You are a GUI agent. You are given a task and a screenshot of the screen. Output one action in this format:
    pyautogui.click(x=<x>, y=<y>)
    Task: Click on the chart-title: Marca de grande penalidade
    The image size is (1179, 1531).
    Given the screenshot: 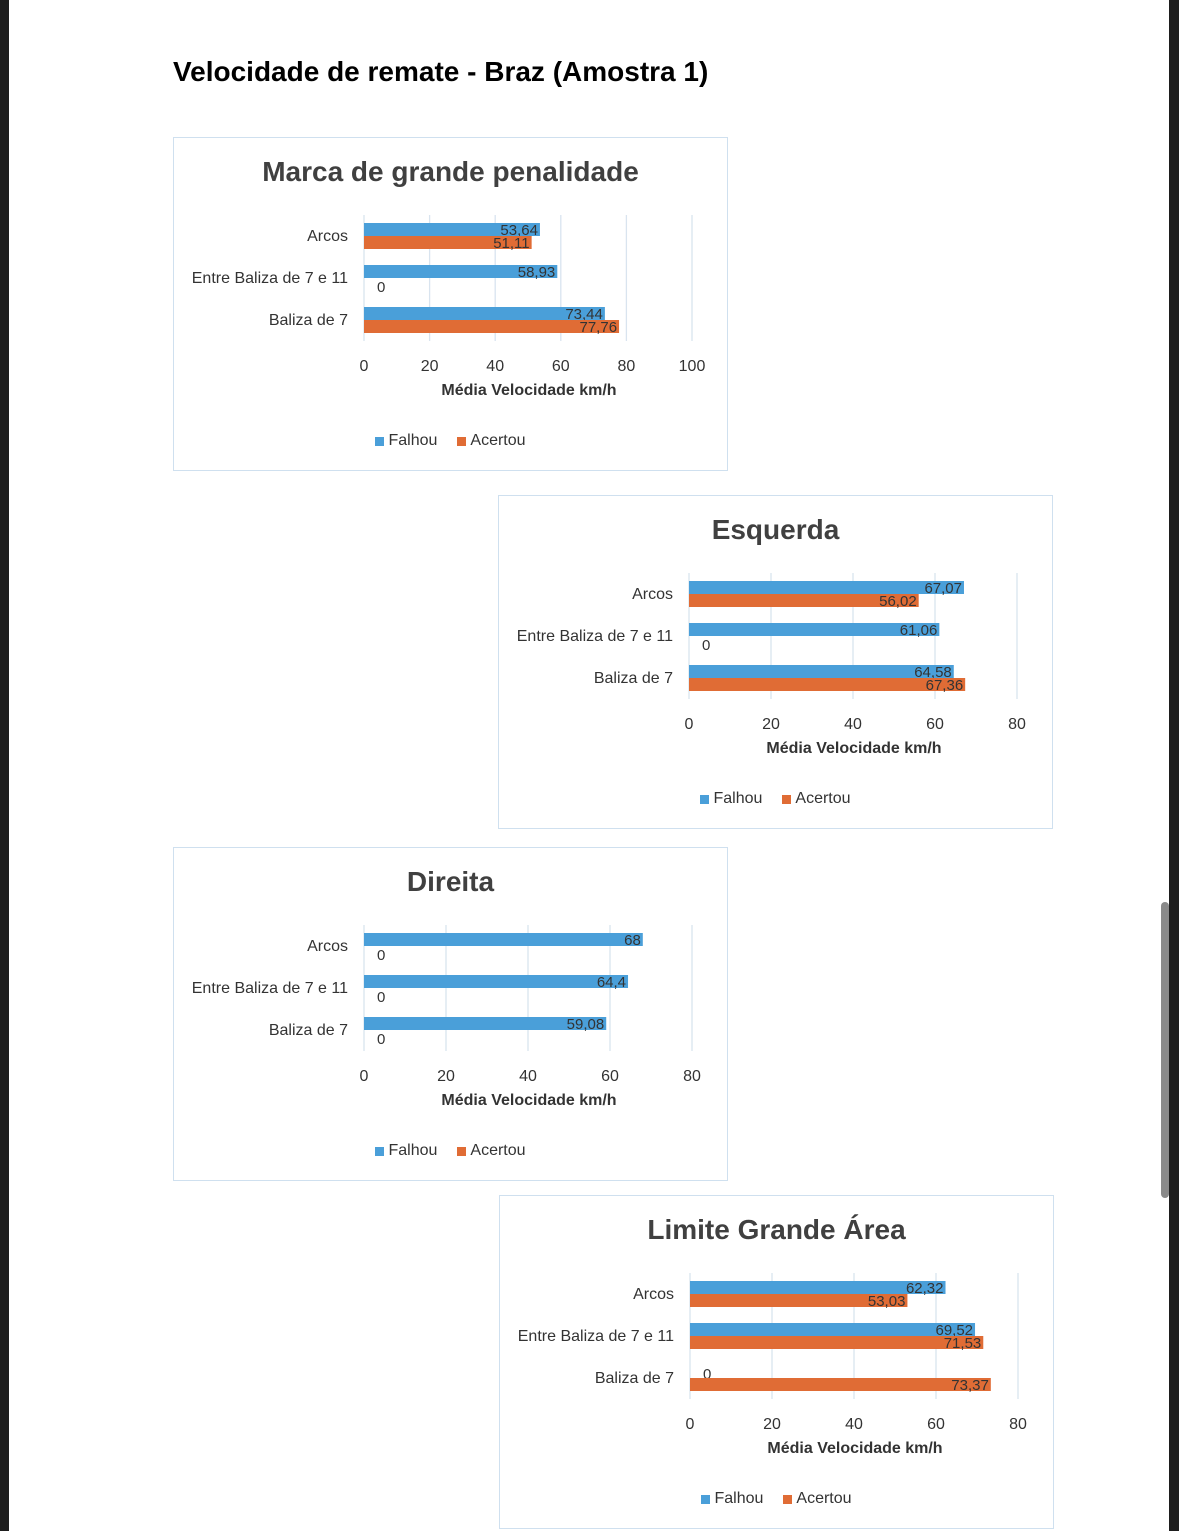 What is the action you would take?
    pyautogui.click(x=450, y=171)
    